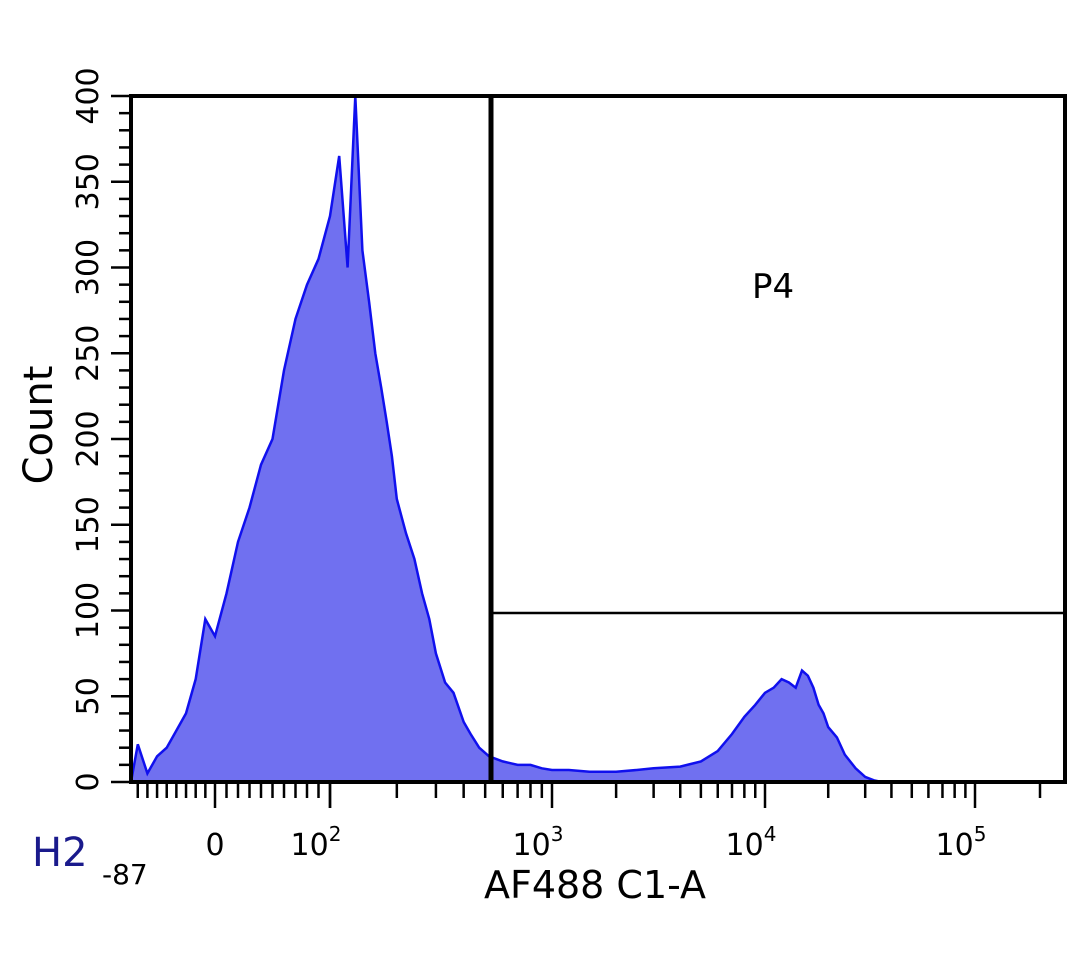 The height and width of the screenshot is (963, 1080). I want to click on x-tick-label: 10⁵, so click(961, 842).